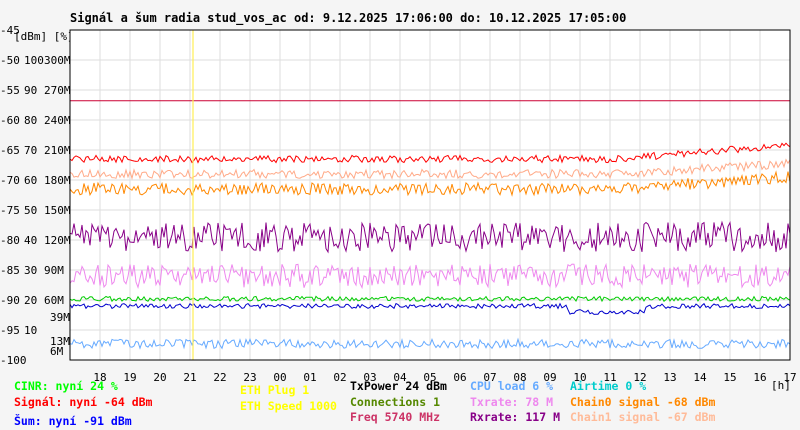  What do you see at coordinates (789, 377) in the screenshot?
I see `x-tick-label: 17` at bounding box center [789, 377].